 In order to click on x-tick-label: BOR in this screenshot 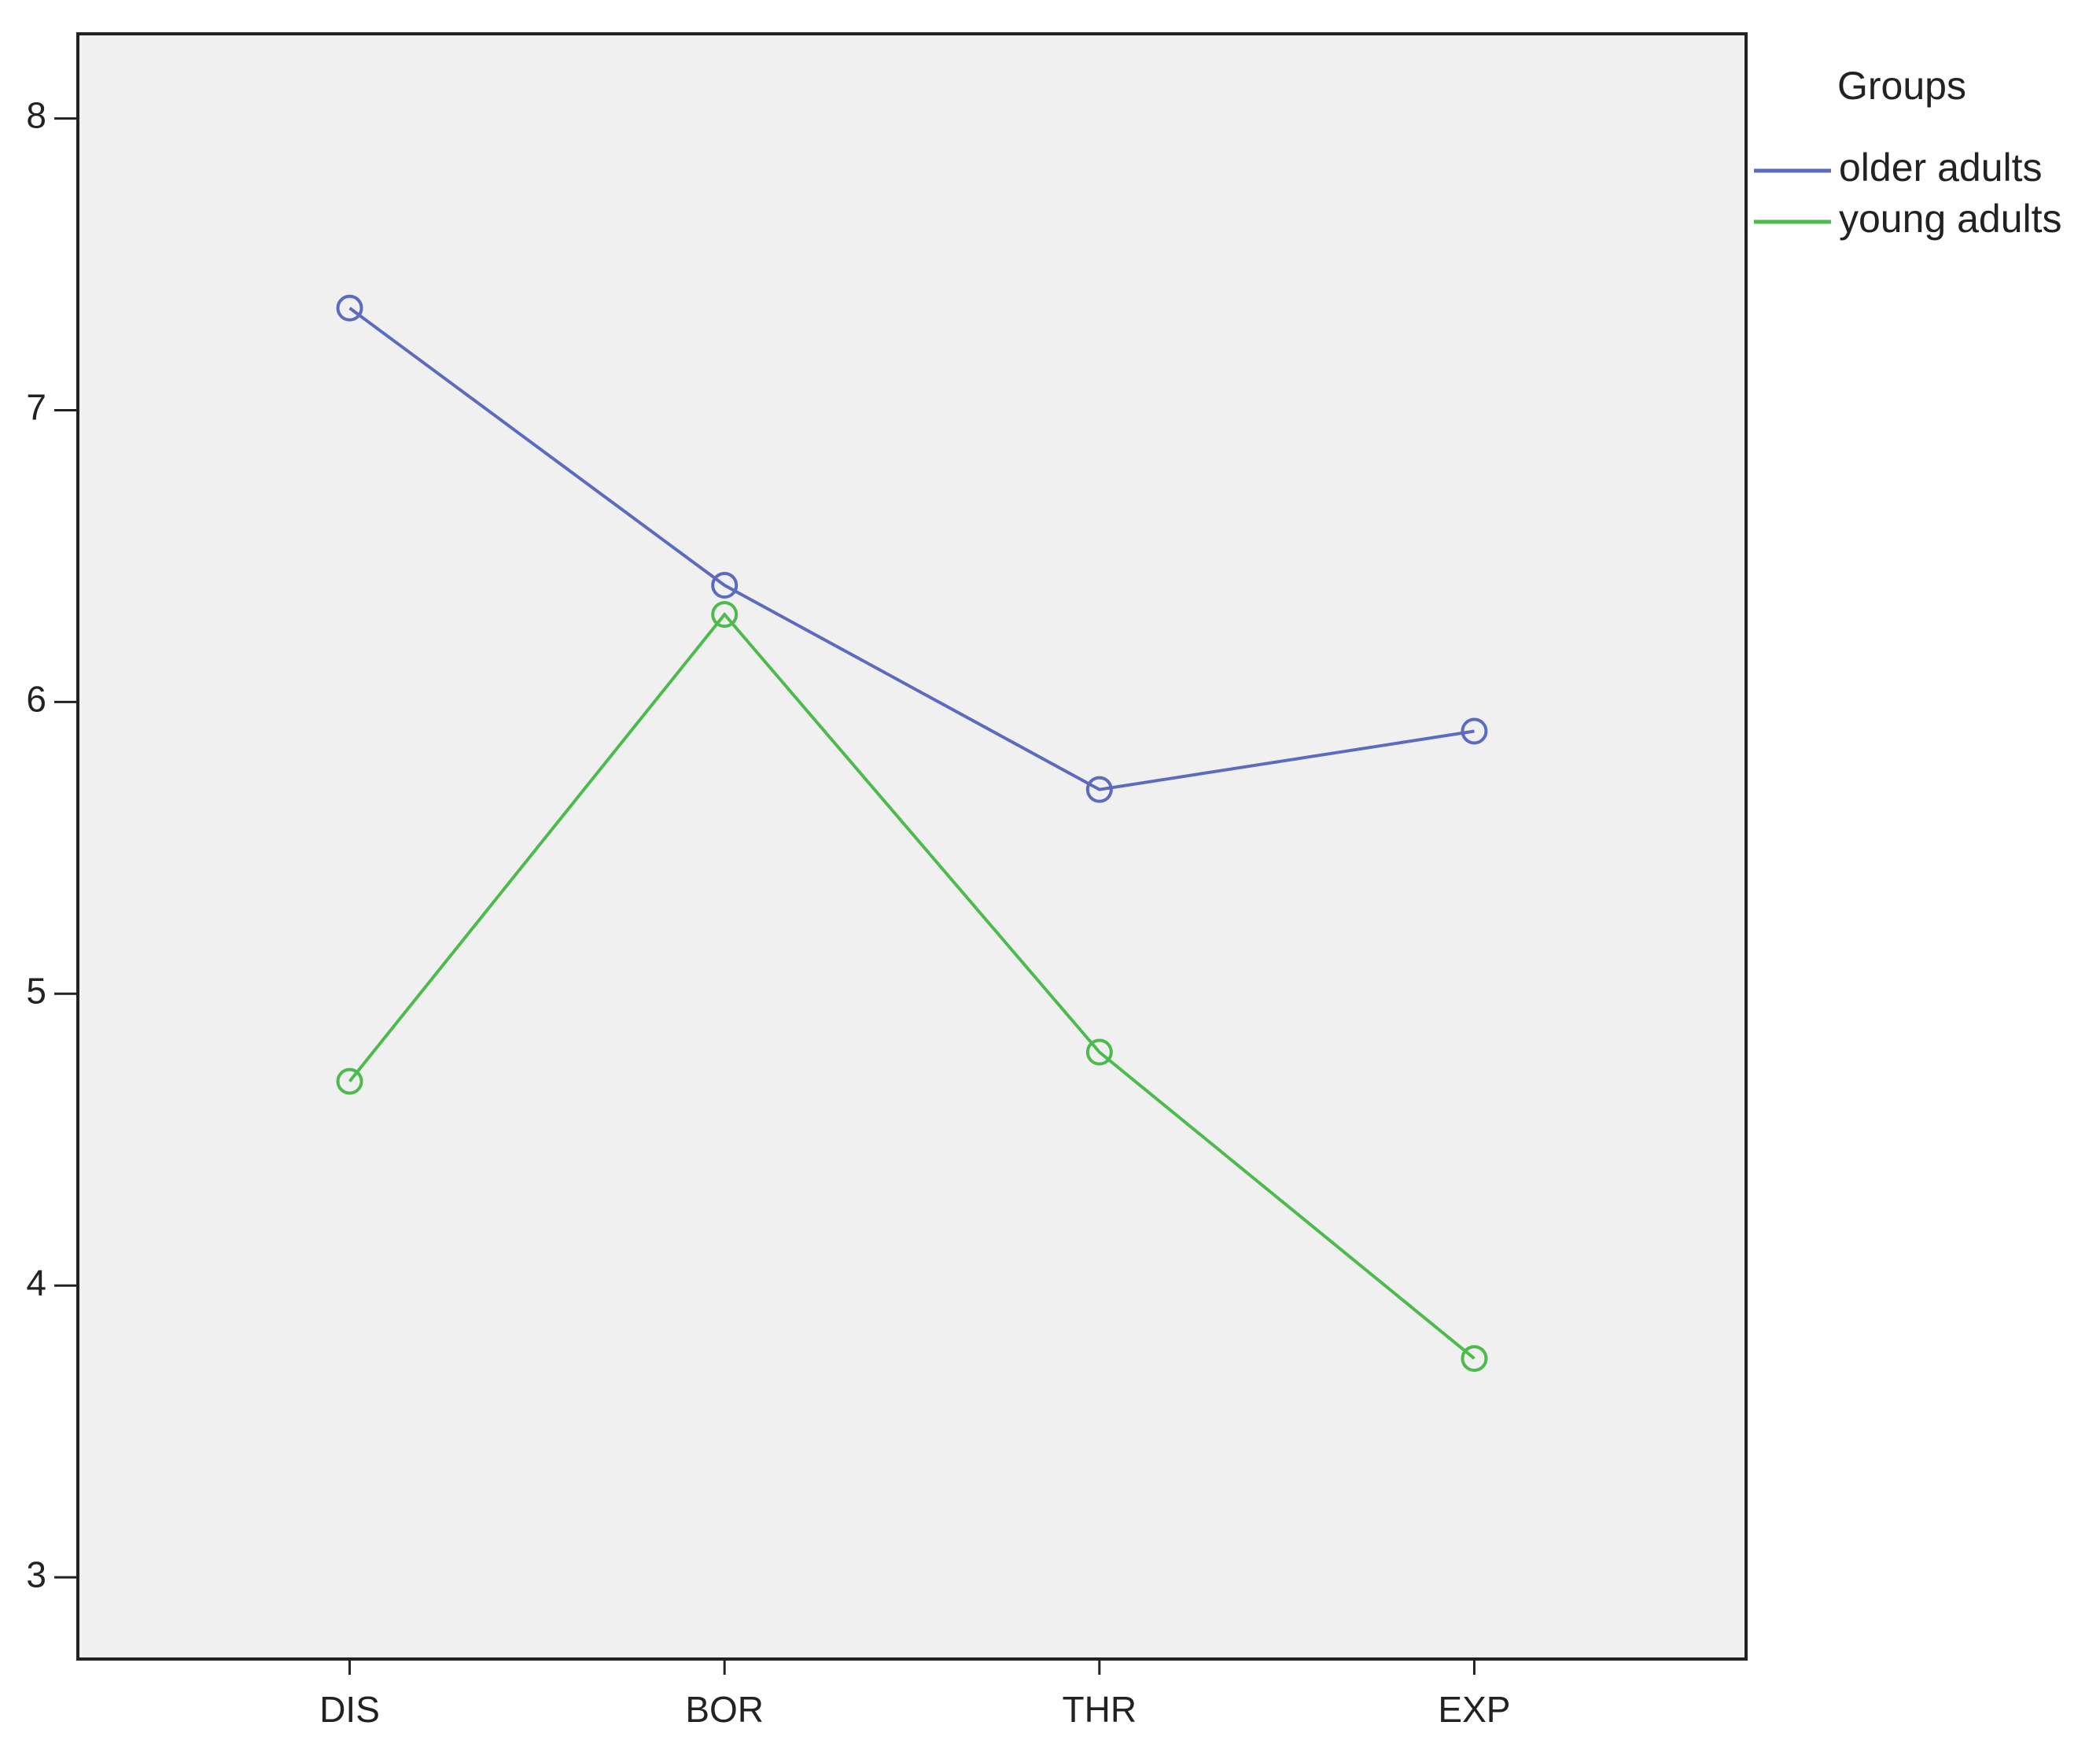, I will do `click(724, 1709)`.